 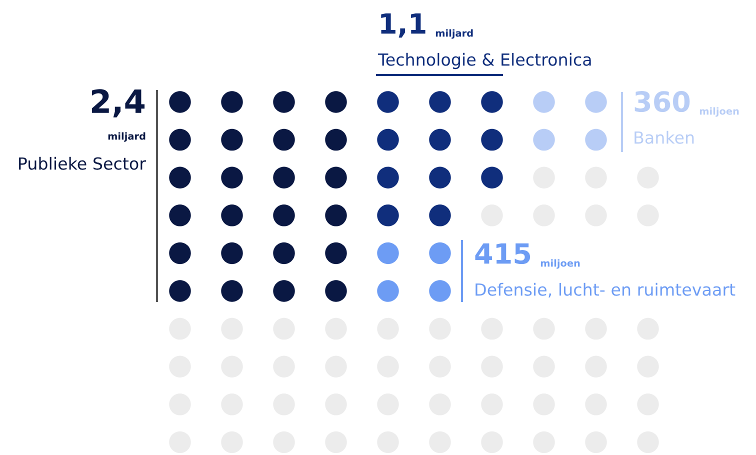 What do you see at coordinates (527, 256) in the screenshot?
I see `data-label: 415 miljoen` at bounding box center [527, 256].